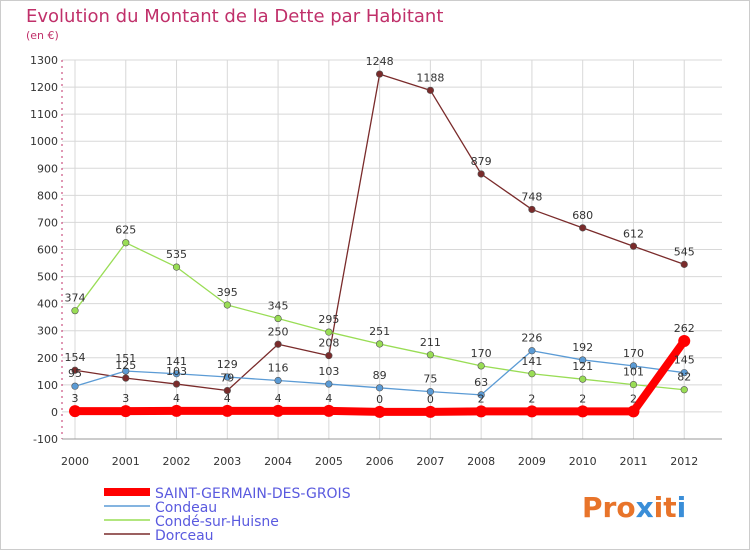 This screenshot has height=554, width=750. I want to click on data-label: 250, so click(278, 331).